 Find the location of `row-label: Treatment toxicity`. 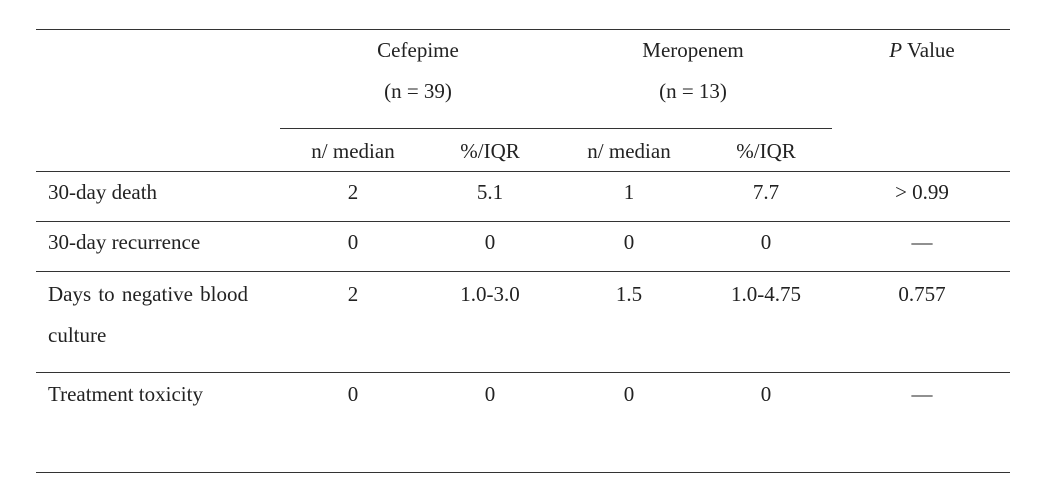

row-label: Treatment toxicity is located at coordinates (125, 394).